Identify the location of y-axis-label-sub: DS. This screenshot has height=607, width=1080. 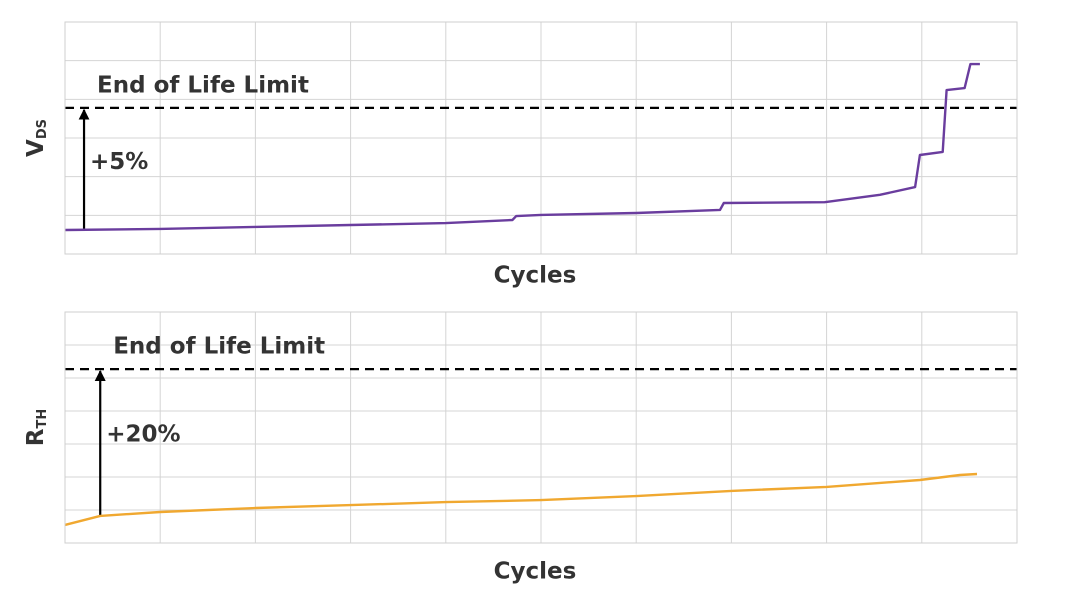
(42, 129).